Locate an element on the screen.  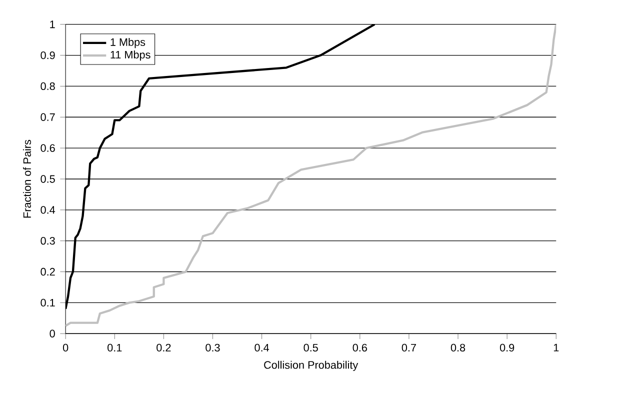
x-tick-label: 0.4 is located at coordinates (262, 348).